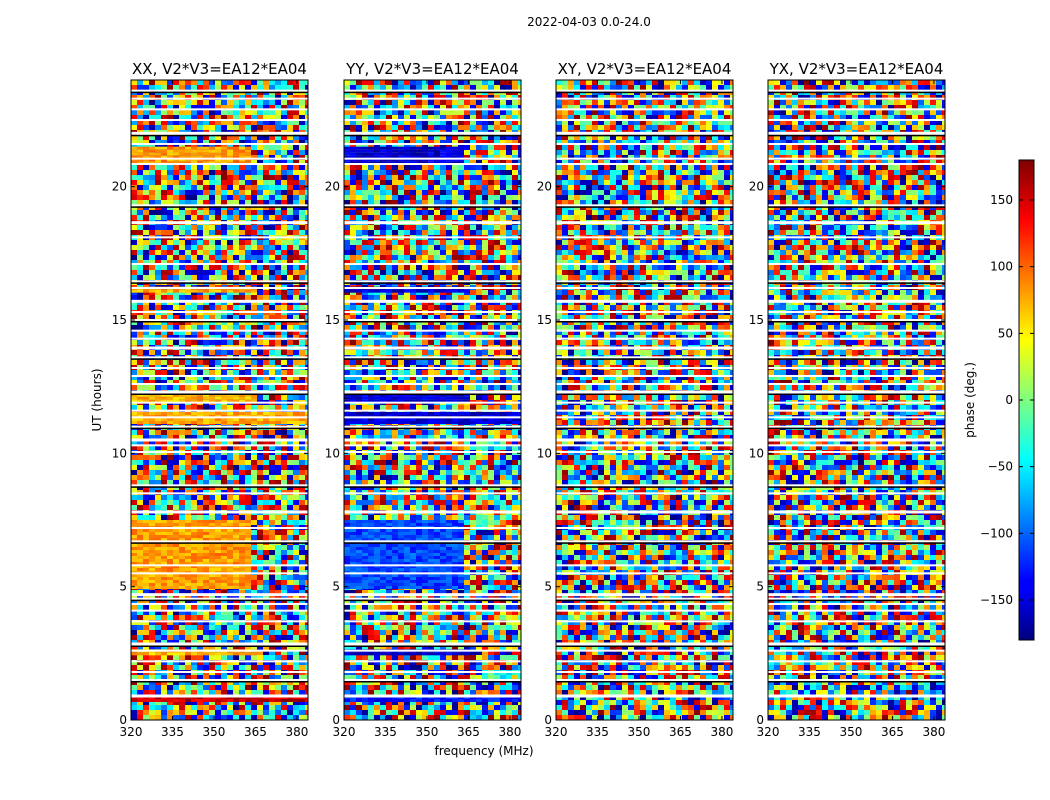 The width and height of the screenshot is (1050, 800). What do you see at coordinates (219, 400) in the screenshot?
I see `heatmap-cells` at bounding box center [219, 400].